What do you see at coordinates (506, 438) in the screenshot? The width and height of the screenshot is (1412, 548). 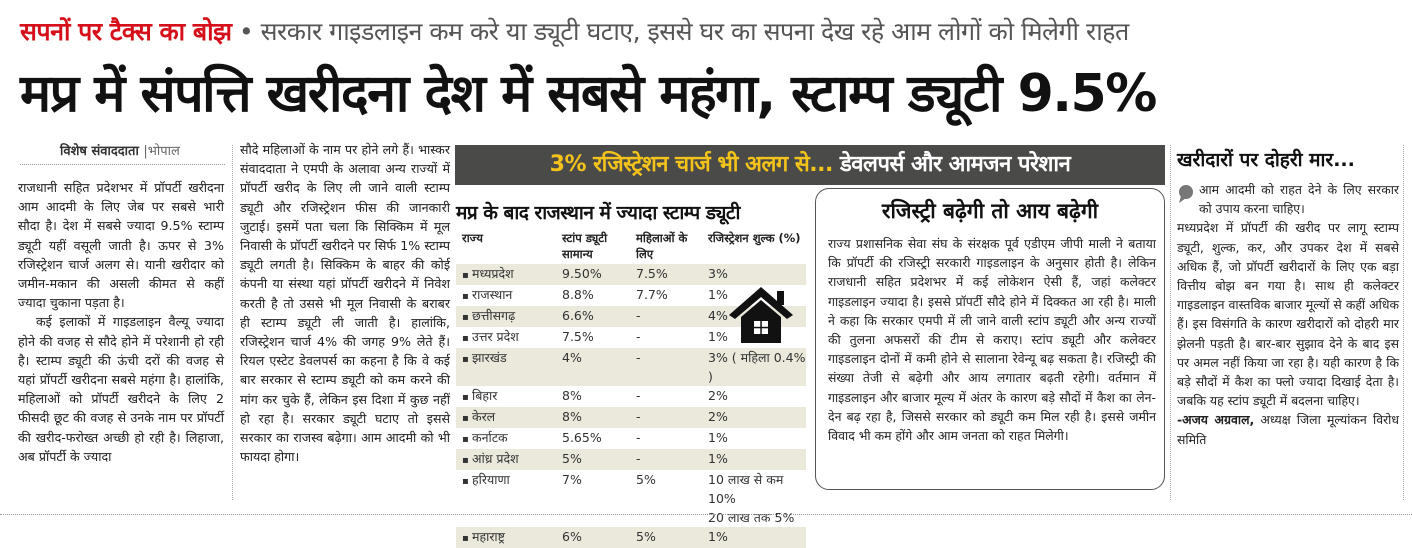 I see `state-cell: कर्नाटक` at bounding box center [506, 438].